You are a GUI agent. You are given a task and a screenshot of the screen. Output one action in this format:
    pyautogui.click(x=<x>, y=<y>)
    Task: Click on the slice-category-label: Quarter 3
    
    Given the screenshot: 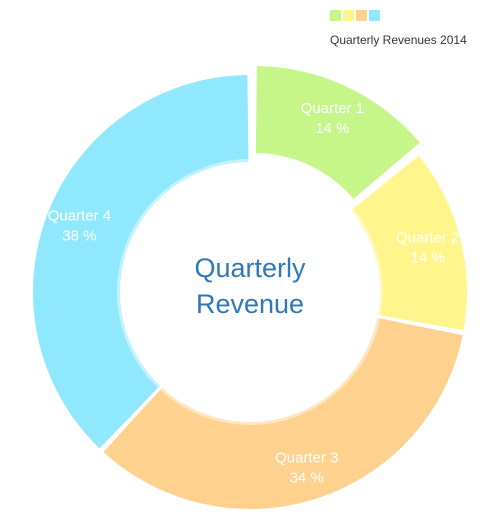 What is the action you would take?
    pyautogui.click(x=306, y=458)
    